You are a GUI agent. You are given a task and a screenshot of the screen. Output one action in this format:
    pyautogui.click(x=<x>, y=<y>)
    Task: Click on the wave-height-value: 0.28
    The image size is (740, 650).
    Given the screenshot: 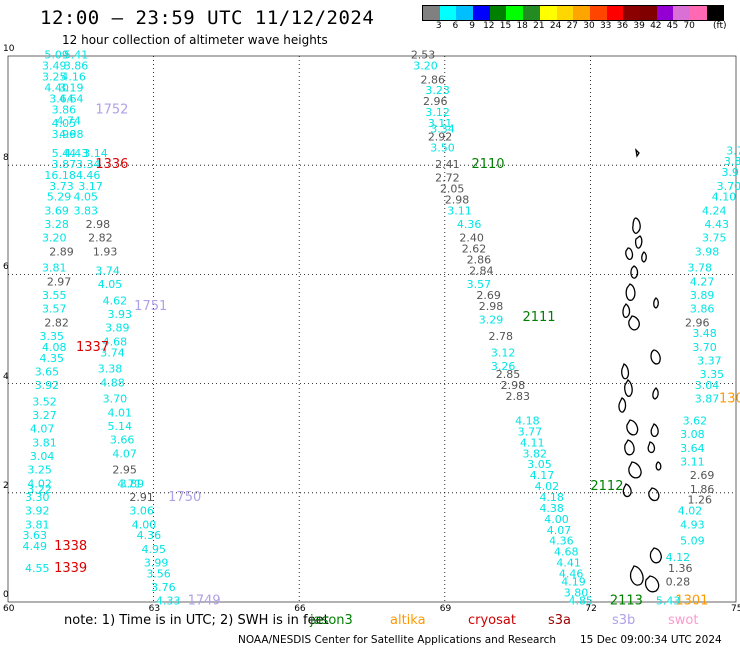 What is the action you would take?
    pyautogui.click(x=678, y=582)
    